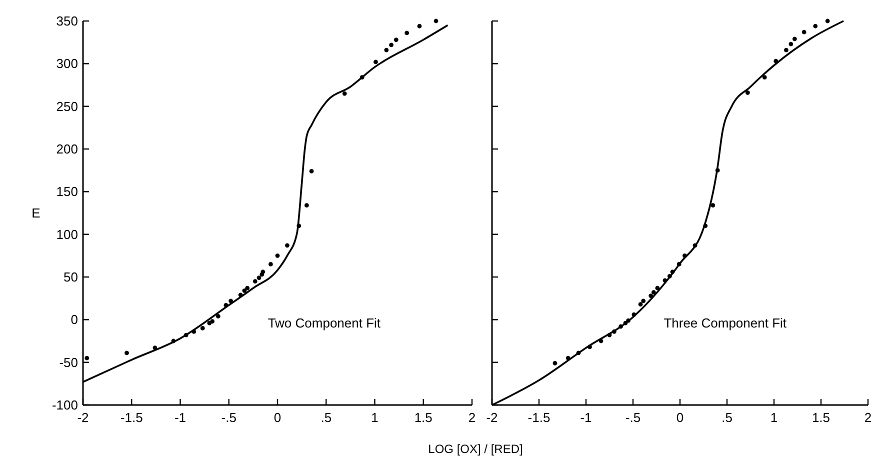 Image resolution: width=885 pixels, height=462 pixels. I want to click on y-tick-label: -50, so click(68, 362).